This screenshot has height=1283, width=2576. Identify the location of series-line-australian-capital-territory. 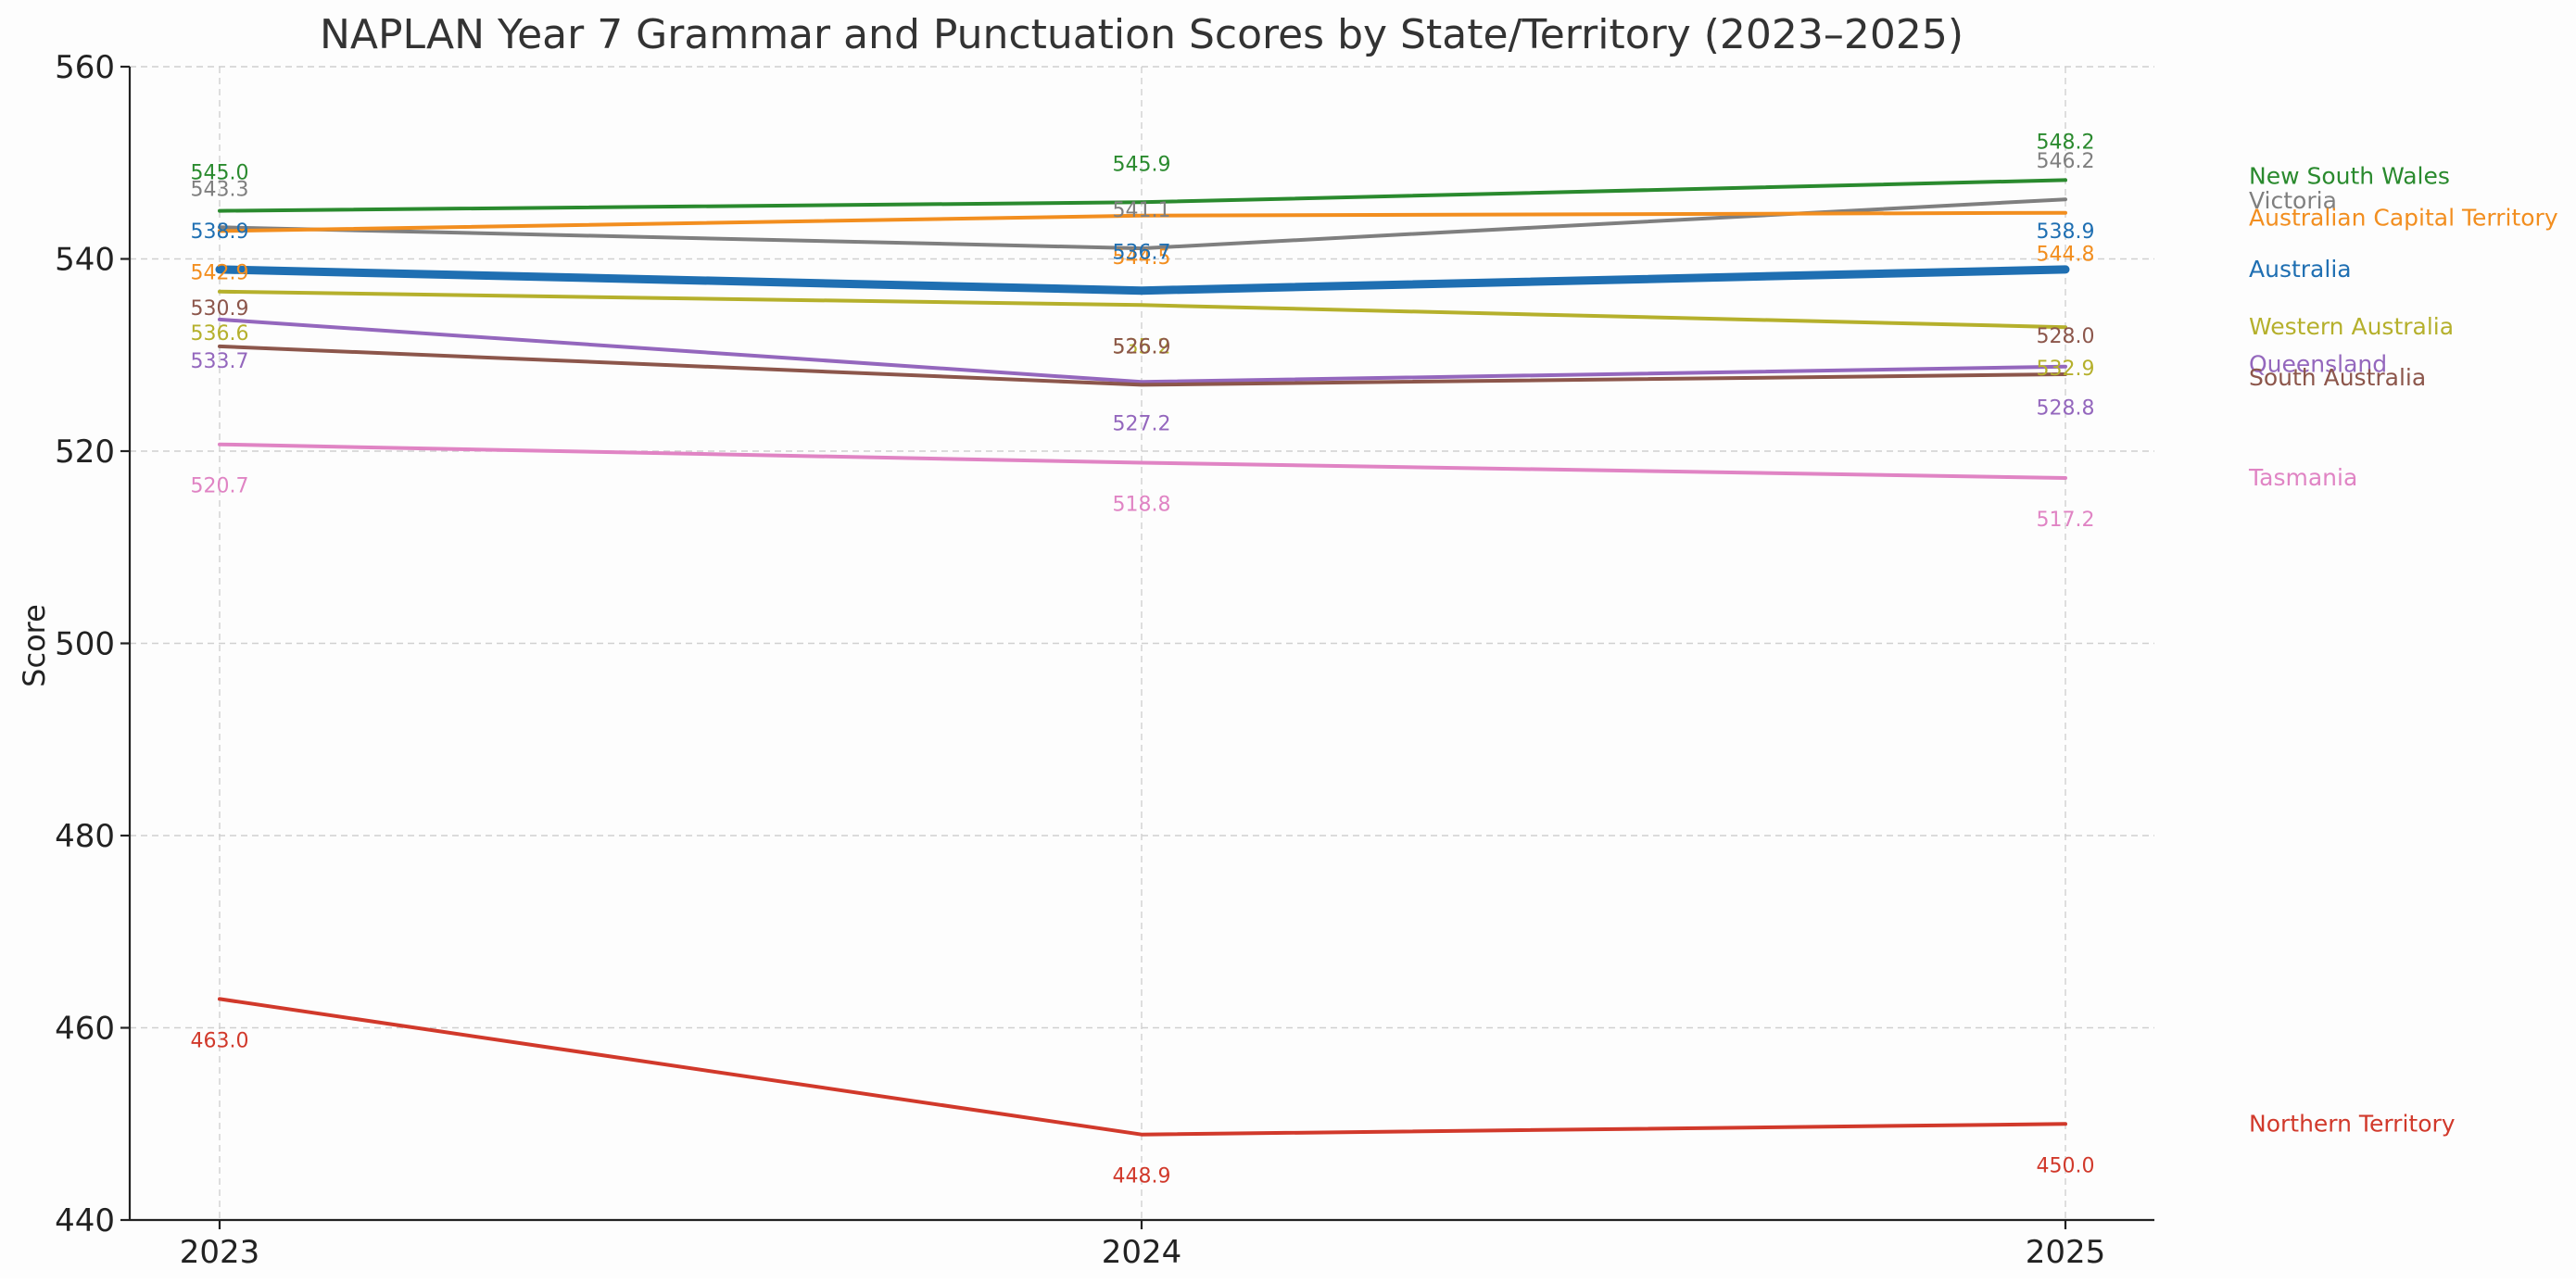
(1142, 221).